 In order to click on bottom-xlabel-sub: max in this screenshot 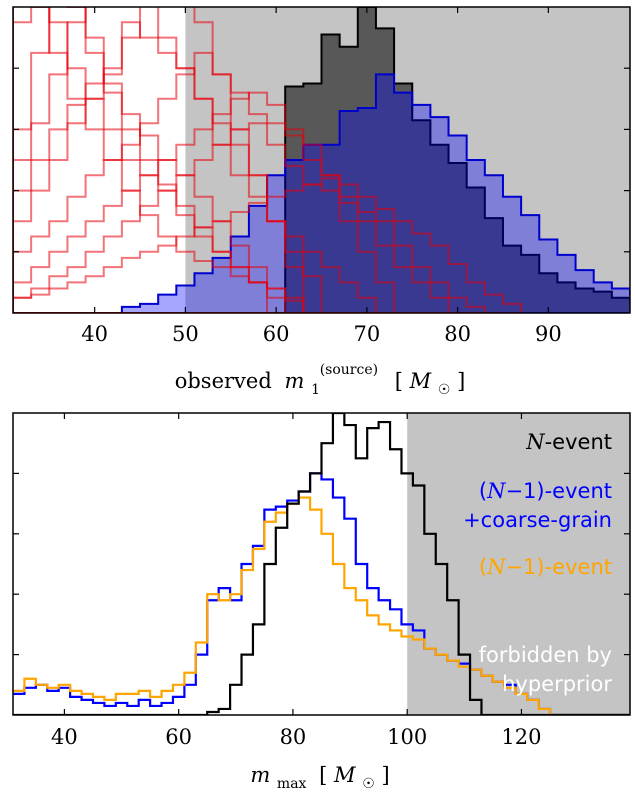, I will do `click(292, 784)`.